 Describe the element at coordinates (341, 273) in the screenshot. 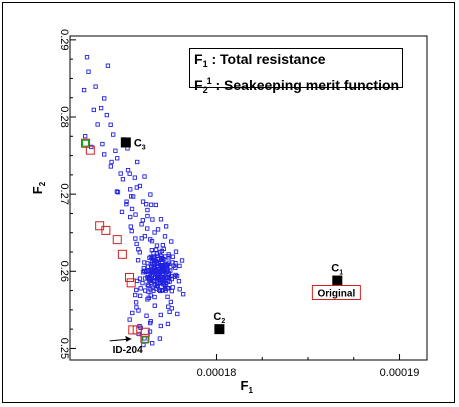

I see `special-point-subscript: 1` at that location.